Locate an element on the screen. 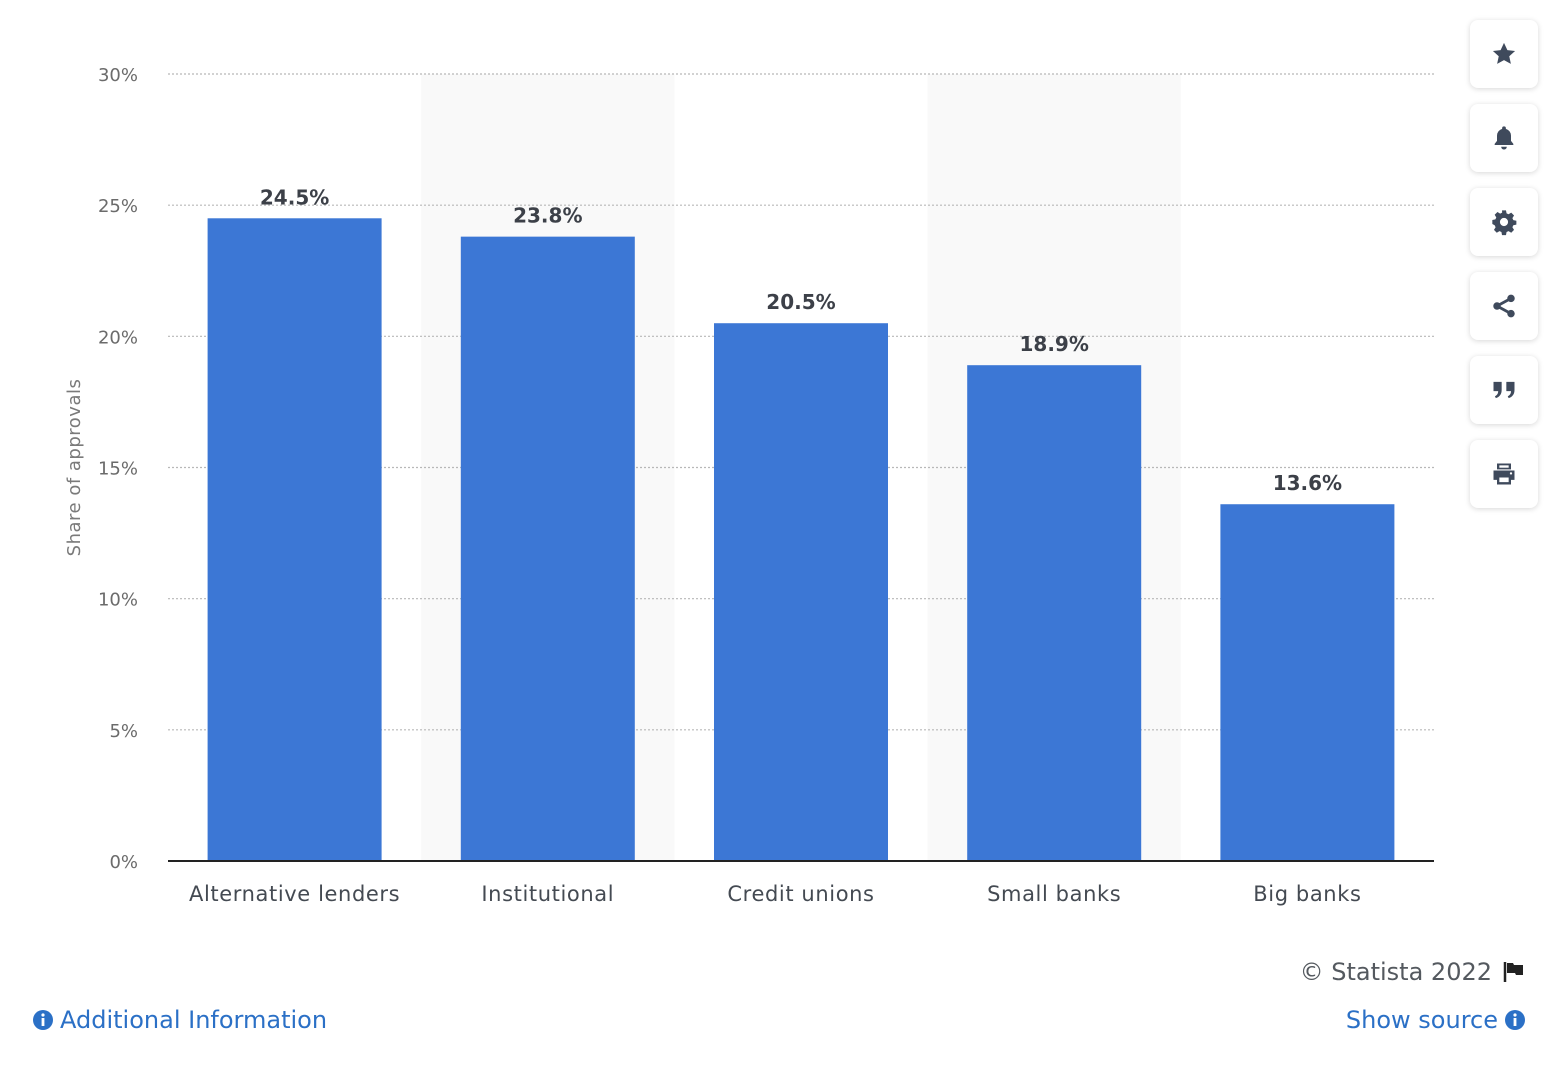 This screenshot has height=1078, width=1564. share-icon is located at coordinates (1504, 306).